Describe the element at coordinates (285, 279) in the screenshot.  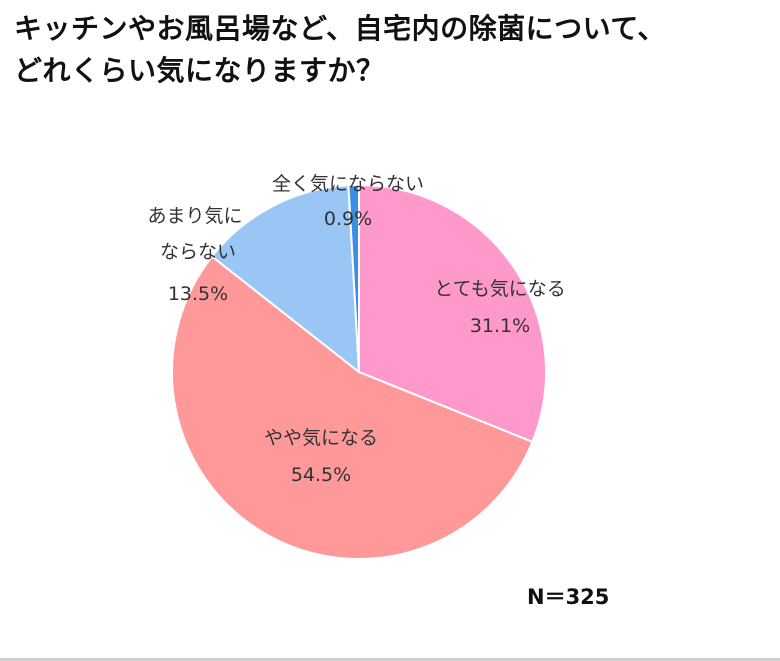
I see `slice-not-much` at that location.